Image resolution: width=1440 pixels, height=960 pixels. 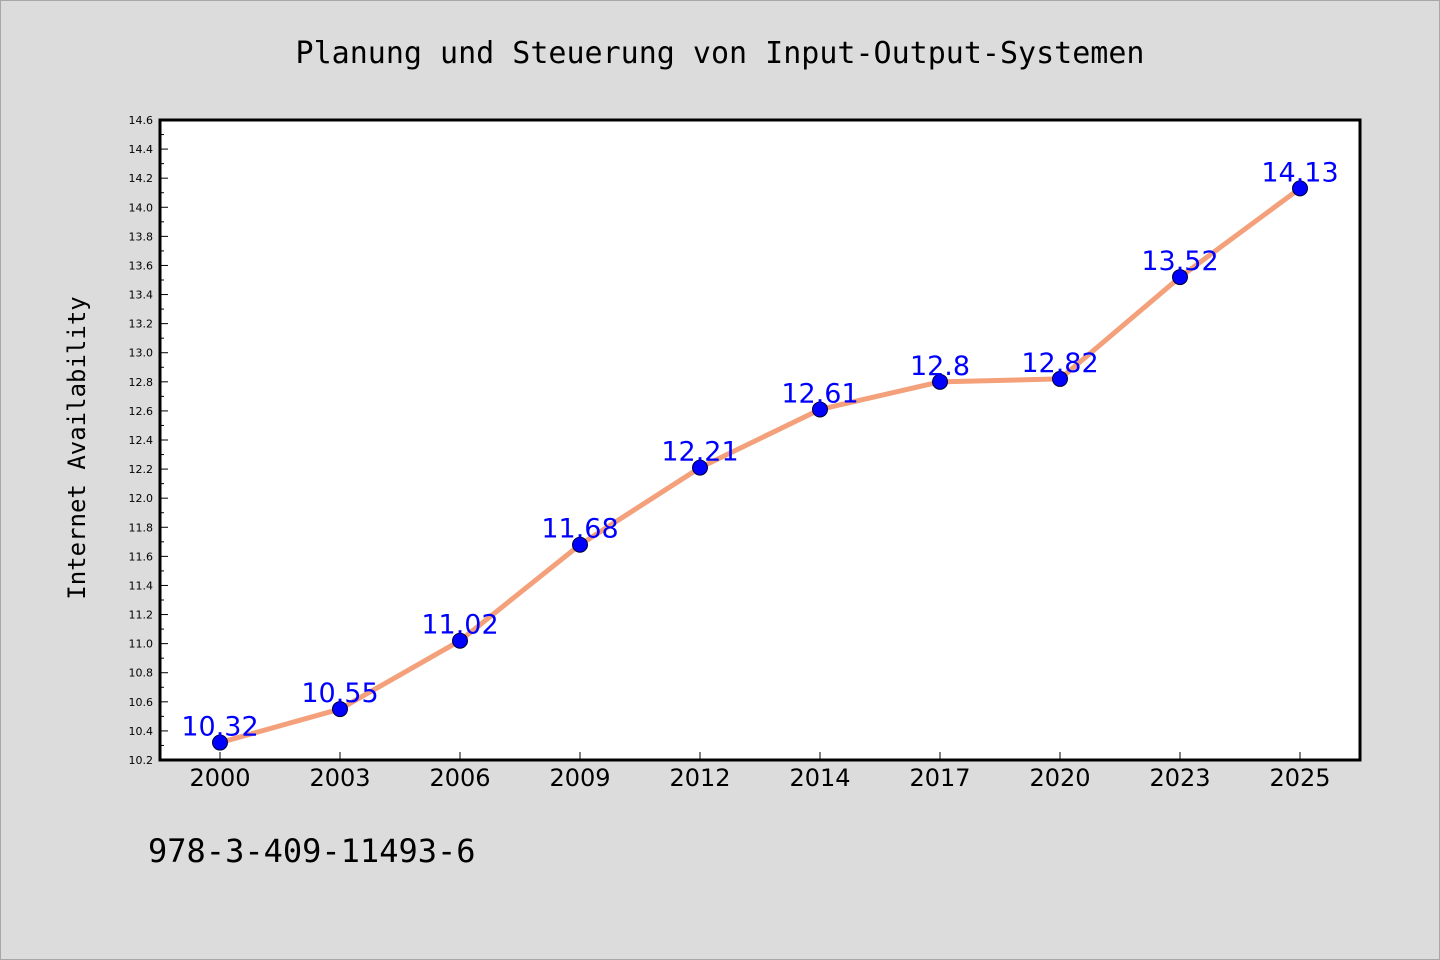 What do you see at coordinates (579, 778) in the screenshot?
I see `x-tick-label: 2009` at bounding box center [579, 778].